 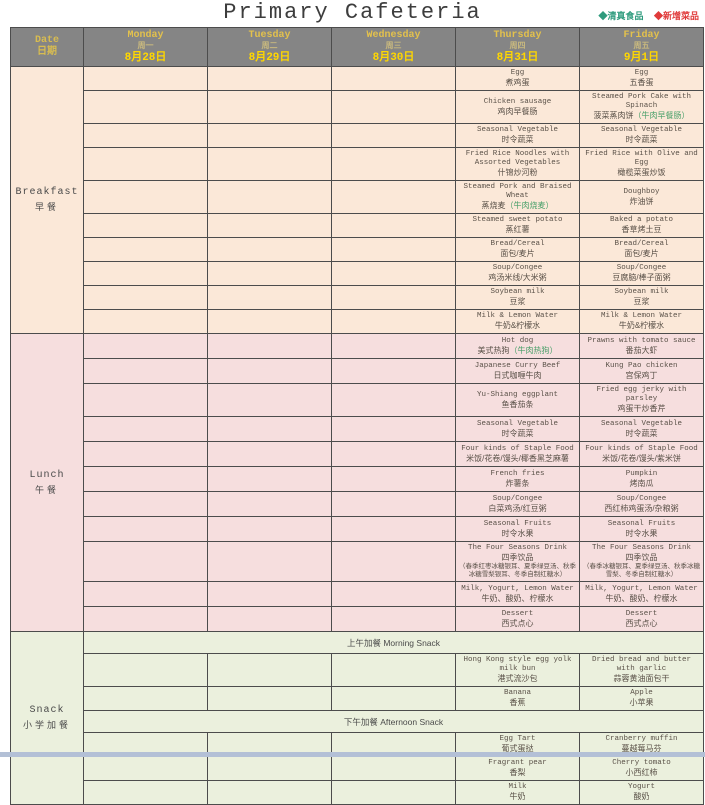 I want to click on menu-cell-thu: Milk & Lemon Water 牛奶&柠檬水, so click(x=517, y=321).